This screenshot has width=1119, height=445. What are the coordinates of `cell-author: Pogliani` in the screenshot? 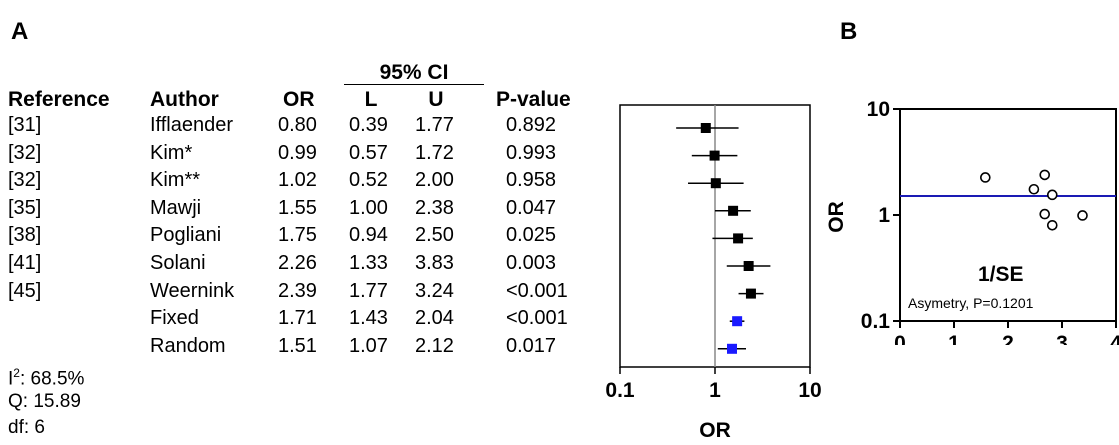 It's located at (186, 235).